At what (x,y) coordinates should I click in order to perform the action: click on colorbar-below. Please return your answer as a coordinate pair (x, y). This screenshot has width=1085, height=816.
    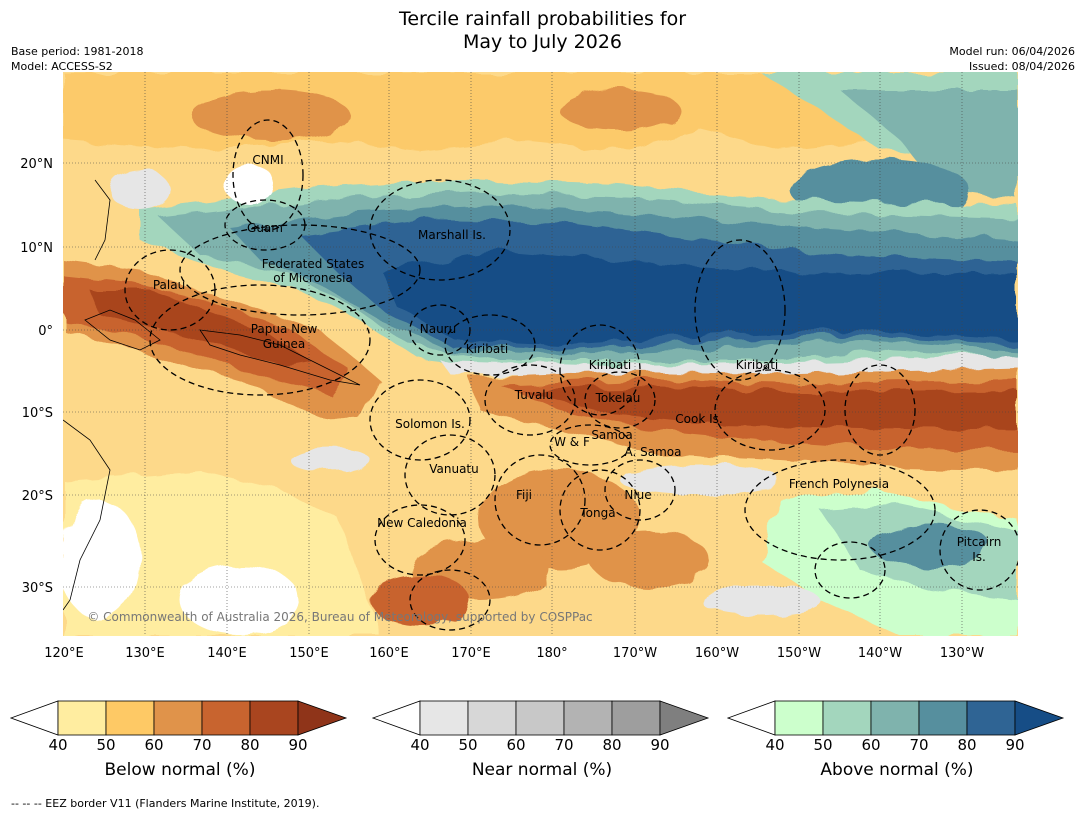
    Looking at the image, I should click on (179, 718).